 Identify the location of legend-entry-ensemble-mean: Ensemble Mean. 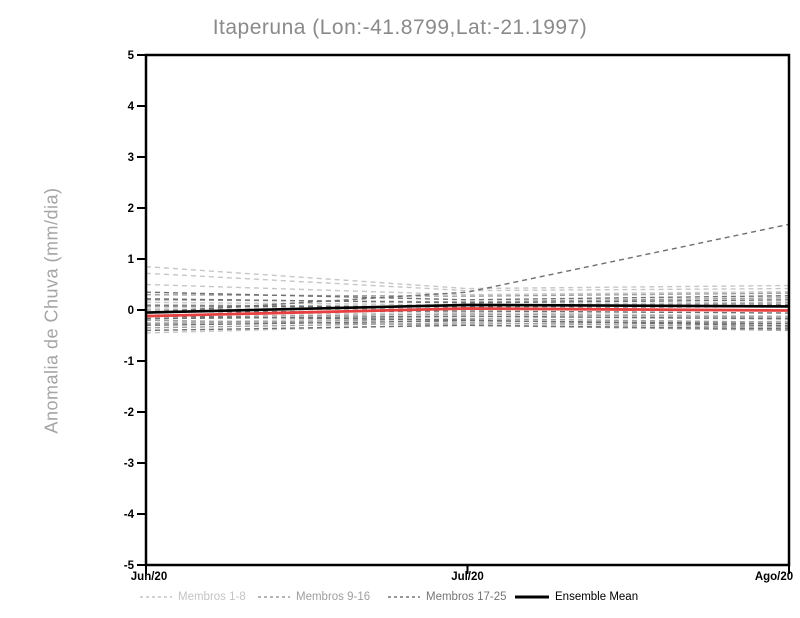
(576, 597).